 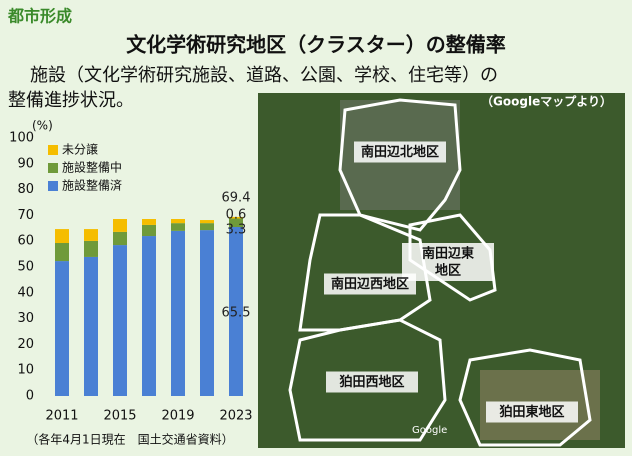 I want to click on map-label: 南田辺東, so click(x=448, y=254).